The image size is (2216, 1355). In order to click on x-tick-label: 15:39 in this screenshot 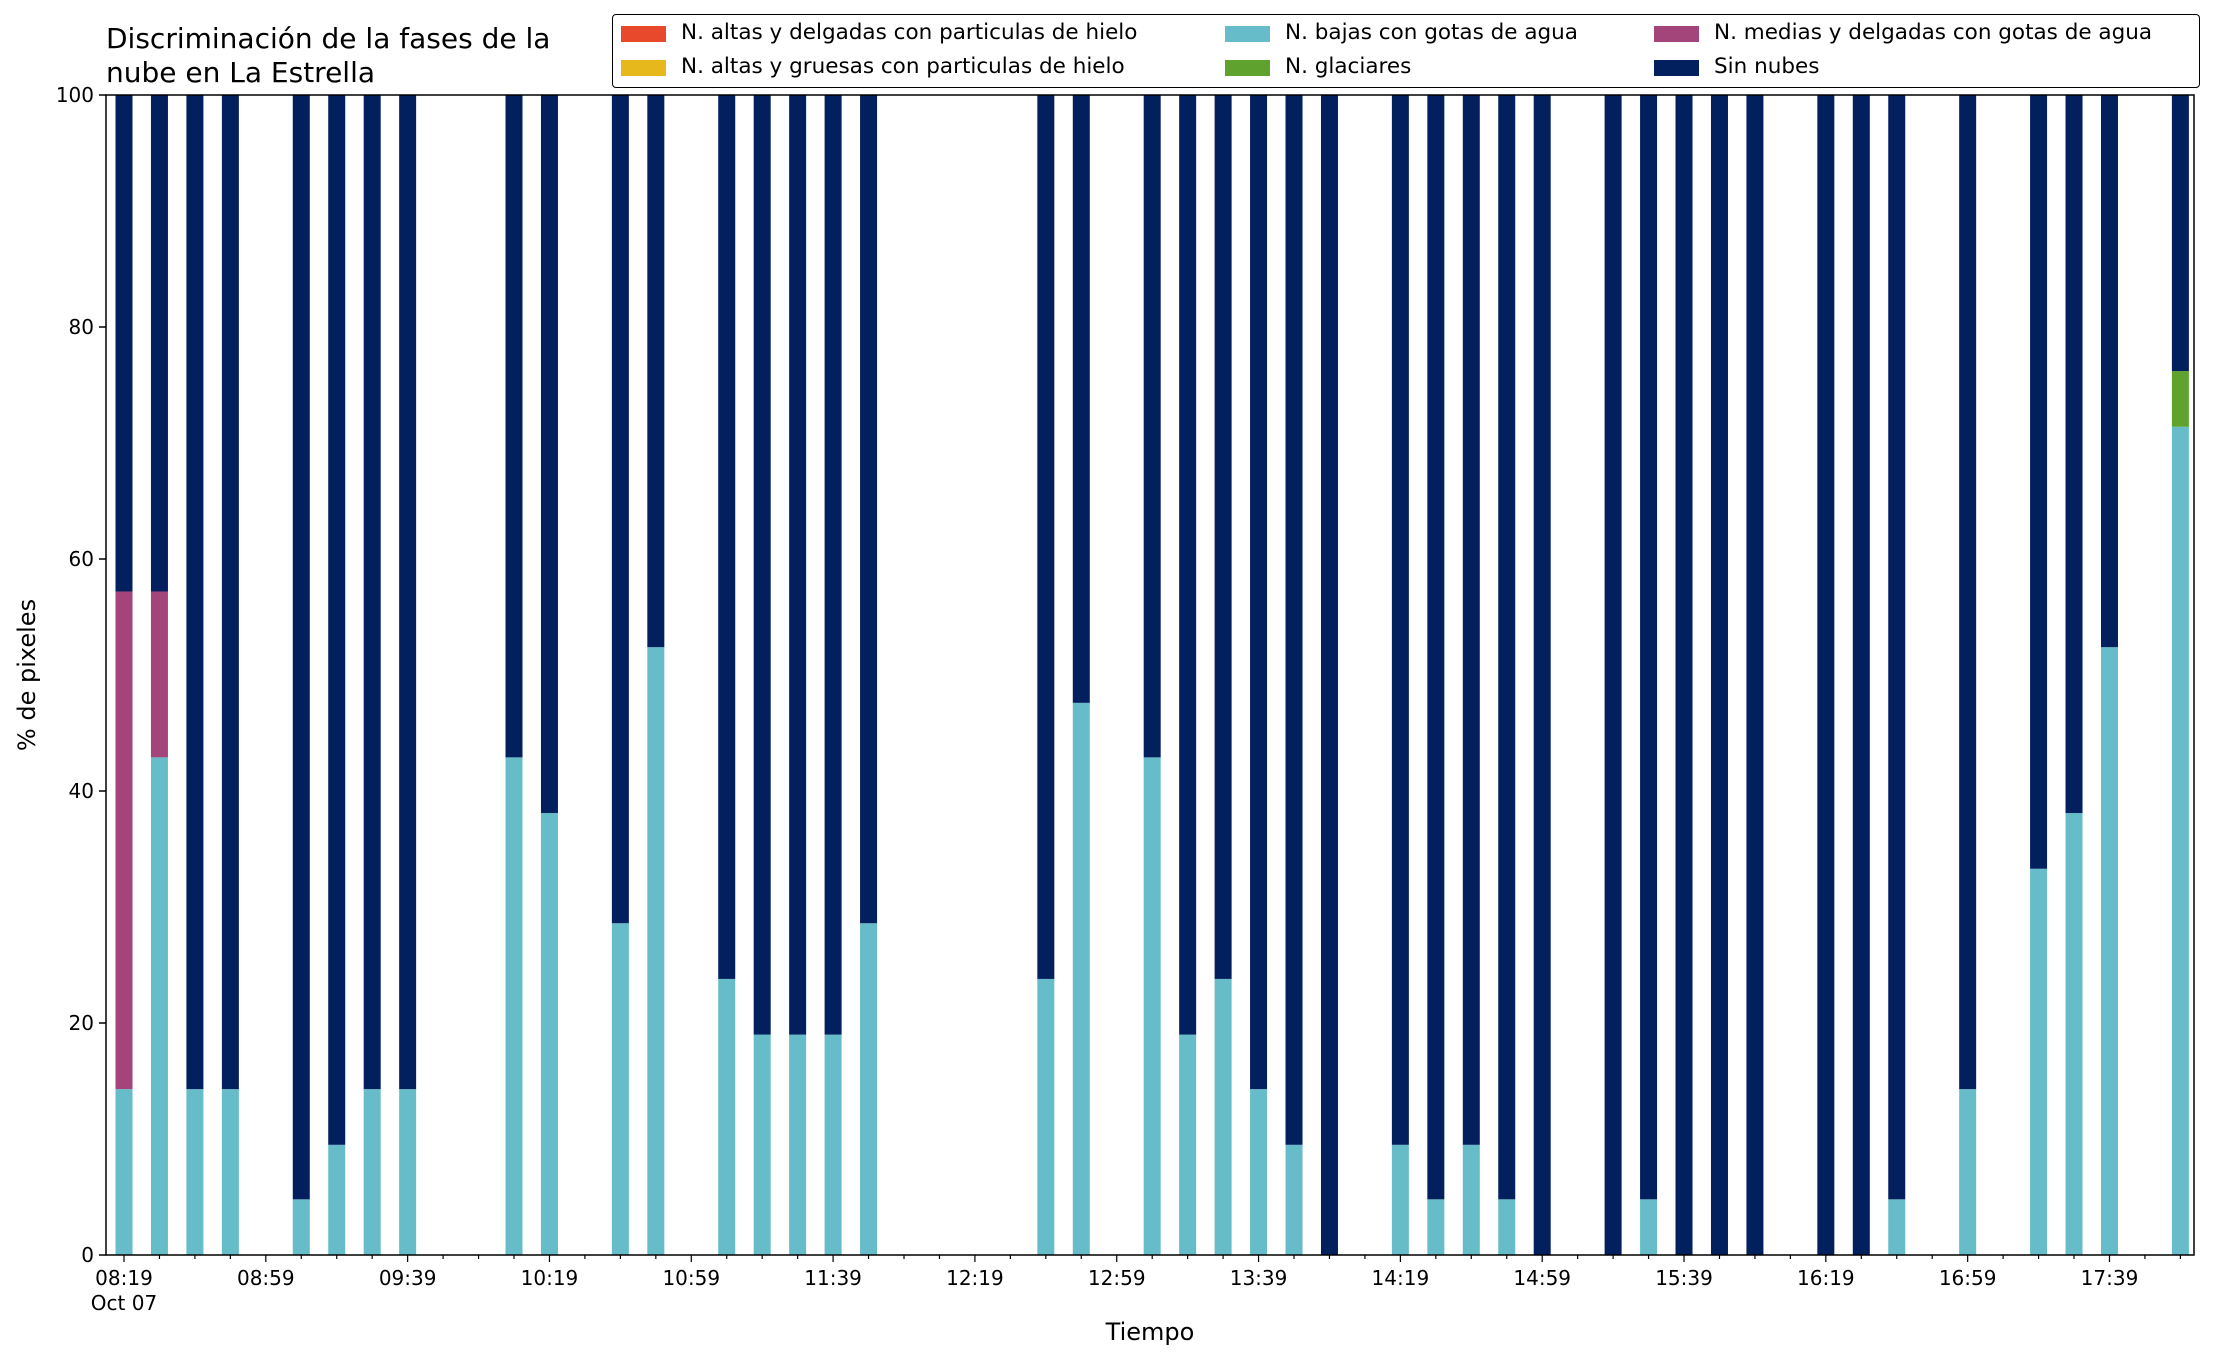, I will do `click(1684, 1278)`.